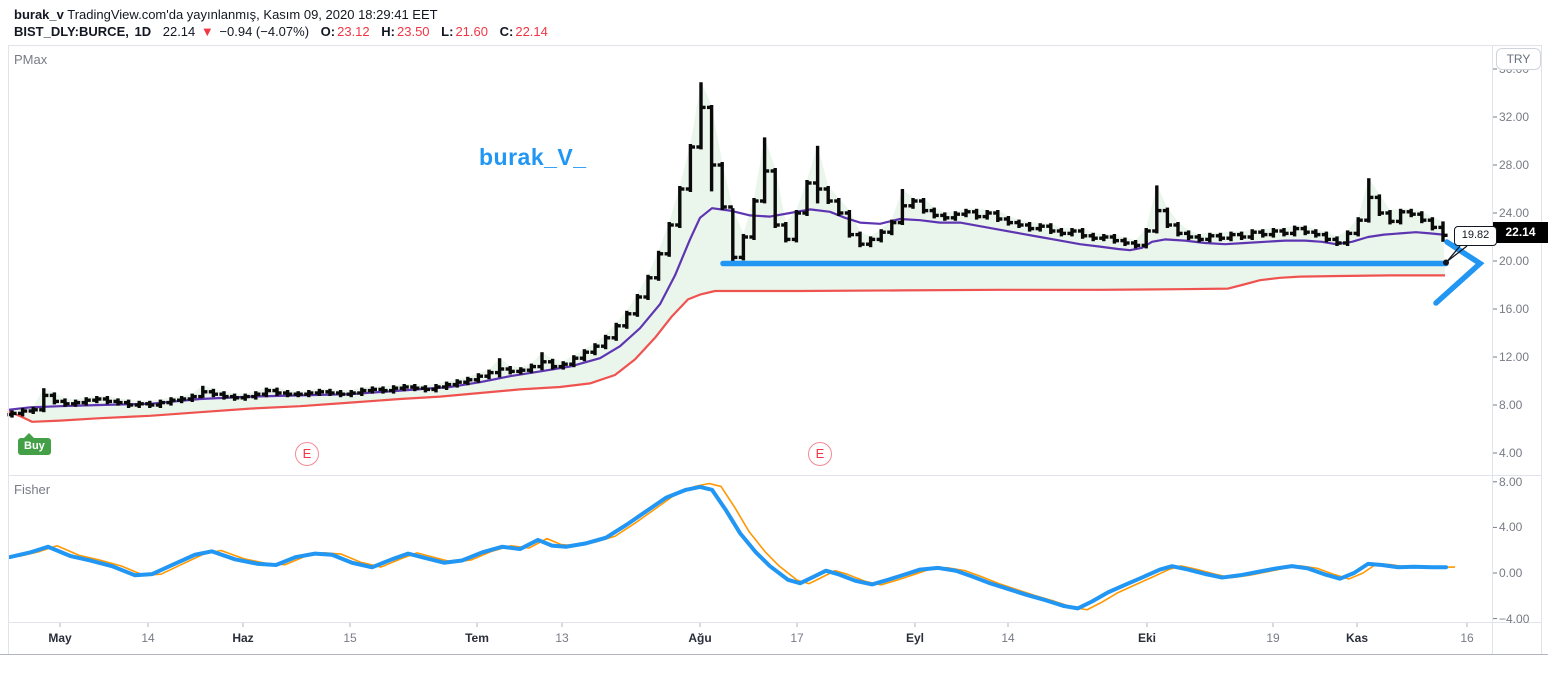 This screenshot has width=1548, height=690. I want to click on price-callout-note: 19.82, so click(1475, 236).